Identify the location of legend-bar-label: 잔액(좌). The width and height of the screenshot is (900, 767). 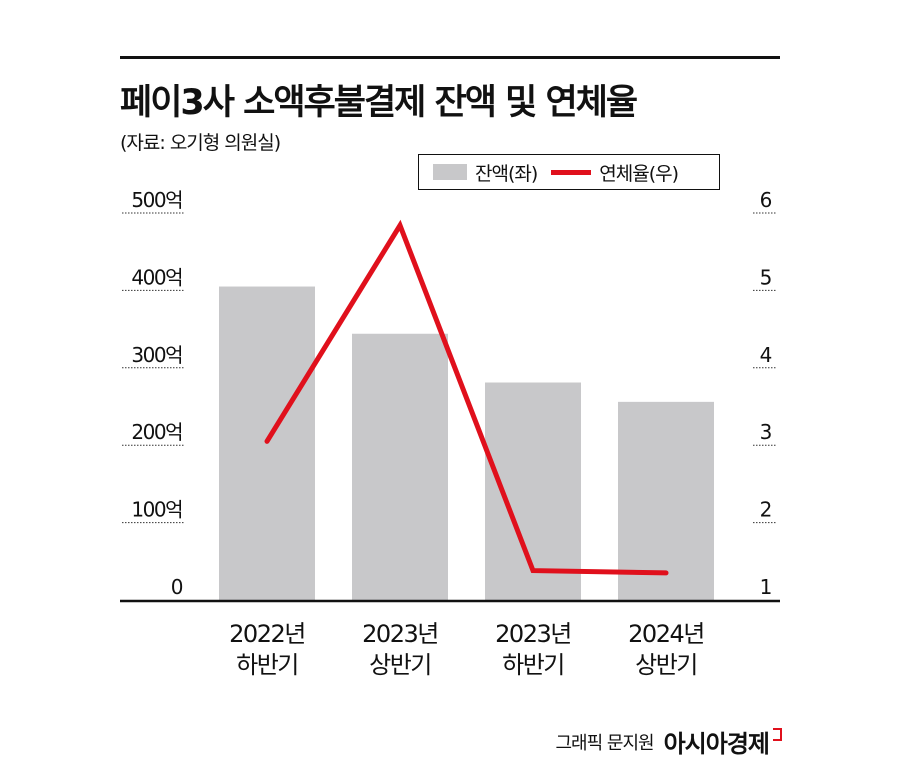
(506, 173).